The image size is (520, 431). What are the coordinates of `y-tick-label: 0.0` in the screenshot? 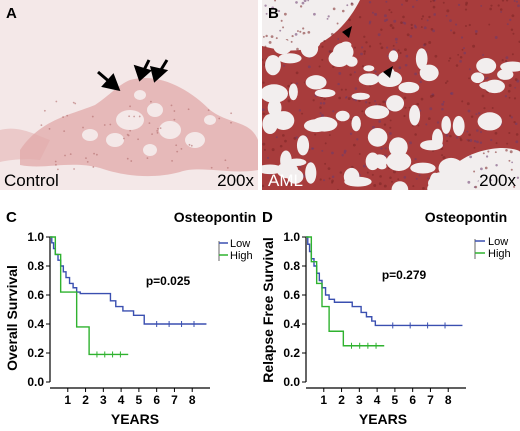 It's located at (291, 382).